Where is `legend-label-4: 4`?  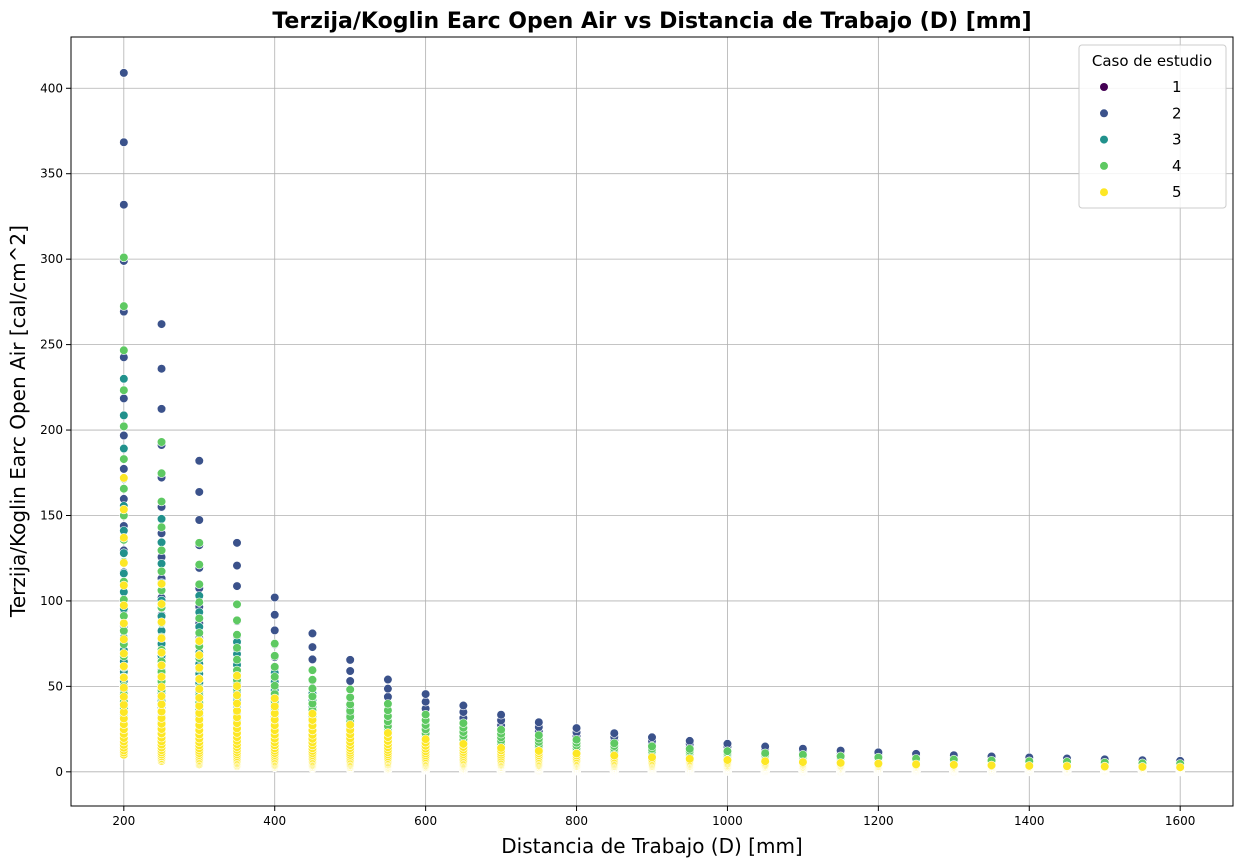 legend-label-4: 4 is located at coordinates (1177, 166).